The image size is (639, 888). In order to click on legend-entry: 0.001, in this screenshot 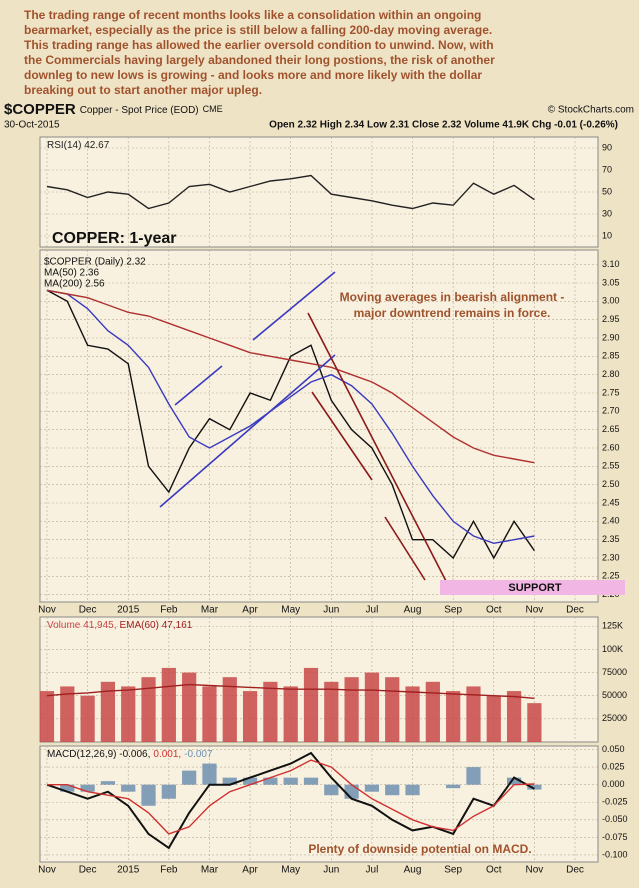, I will do `click(167, 754)`.